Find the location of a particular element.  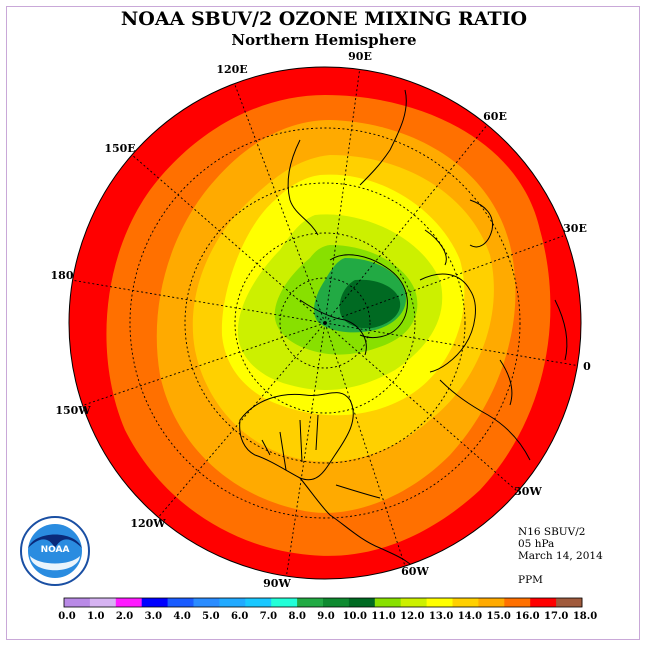

colorbar-tick-label: 0.0 is located at coordinates (66, 616).